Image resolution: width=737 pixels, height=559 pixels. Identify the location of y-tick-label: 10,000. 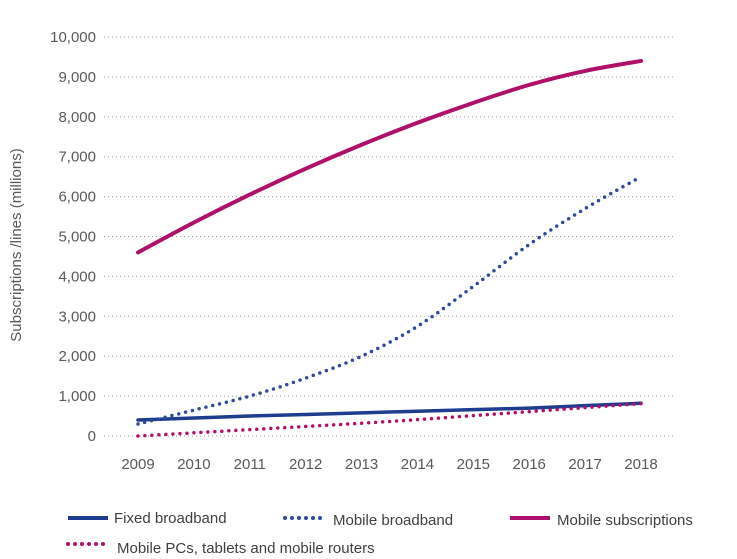
(73, 37).